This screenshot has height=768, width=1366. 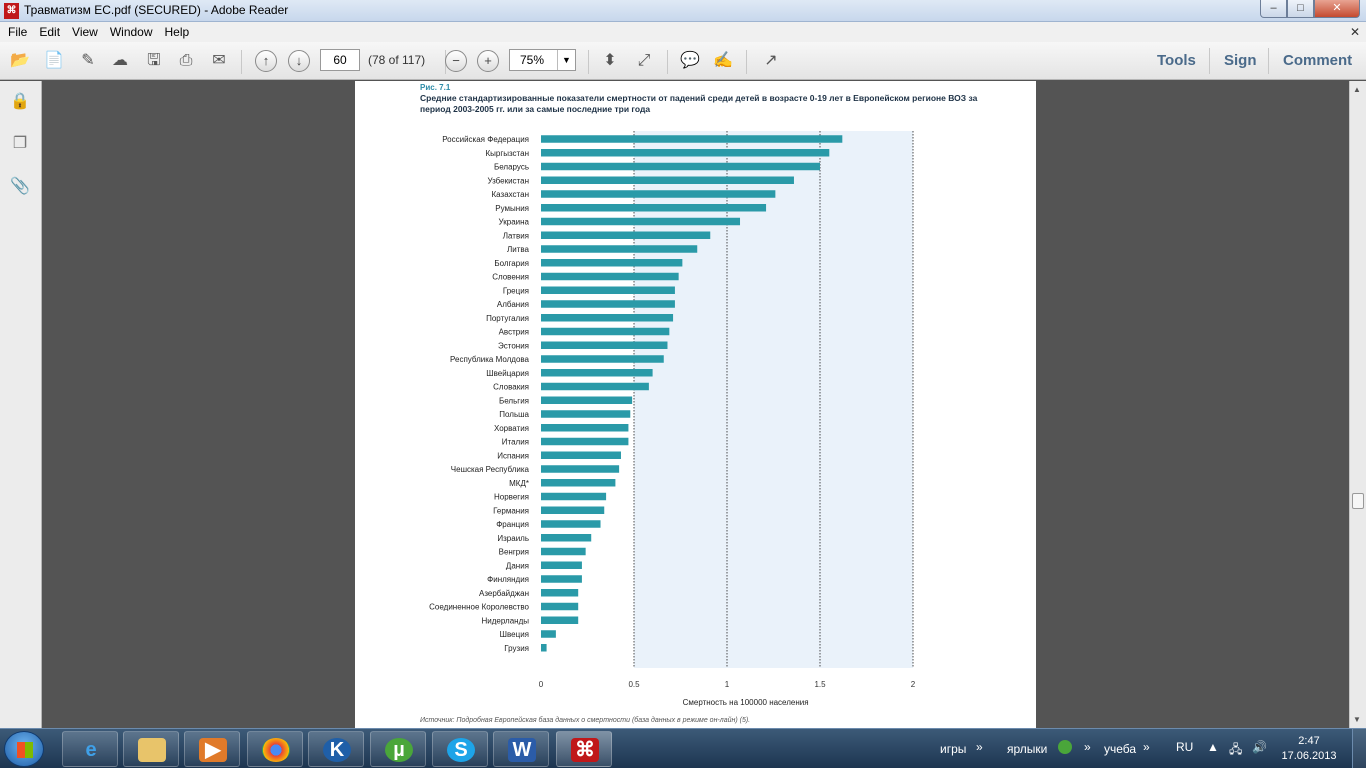 I want to click on y-category-label: Германия, so click(x=511, y=510).